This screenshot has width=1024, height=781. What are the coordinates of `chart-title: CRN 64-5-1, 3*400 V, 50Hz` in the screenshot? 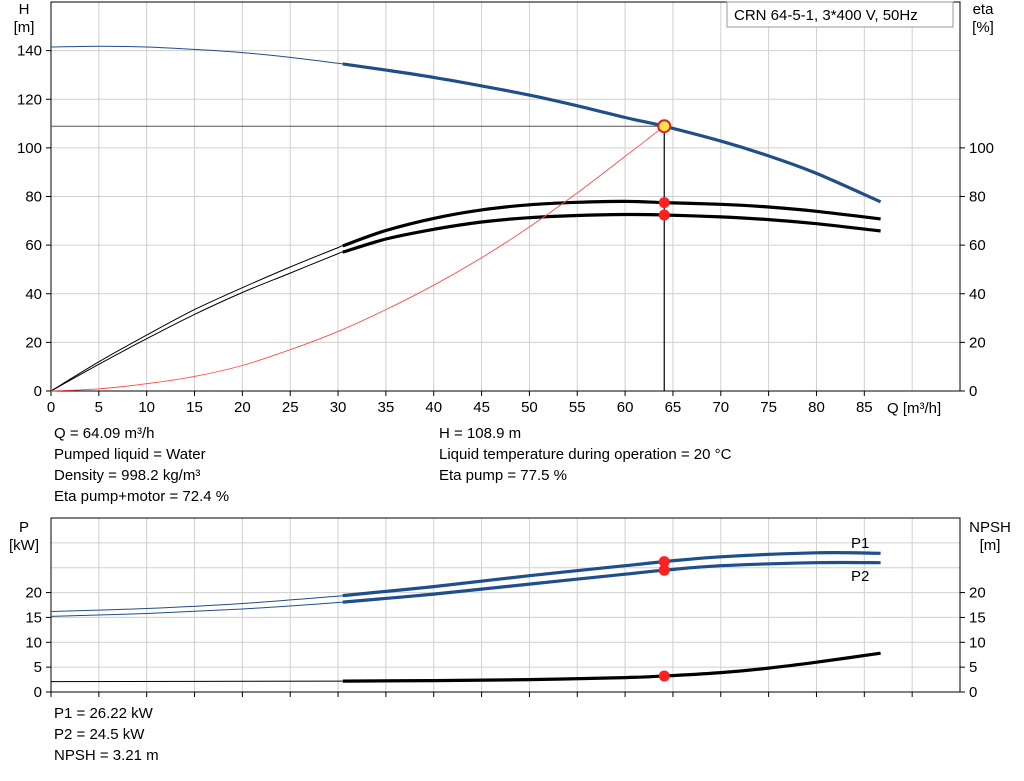 It's located at (826, 15).